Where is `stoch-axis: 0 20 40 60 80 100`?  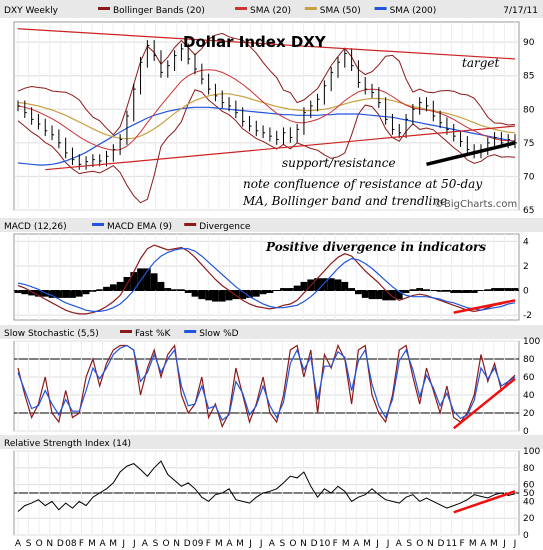 stoch-axis: 0 20 40 60 80 100 is located at coordinates (531, 387).